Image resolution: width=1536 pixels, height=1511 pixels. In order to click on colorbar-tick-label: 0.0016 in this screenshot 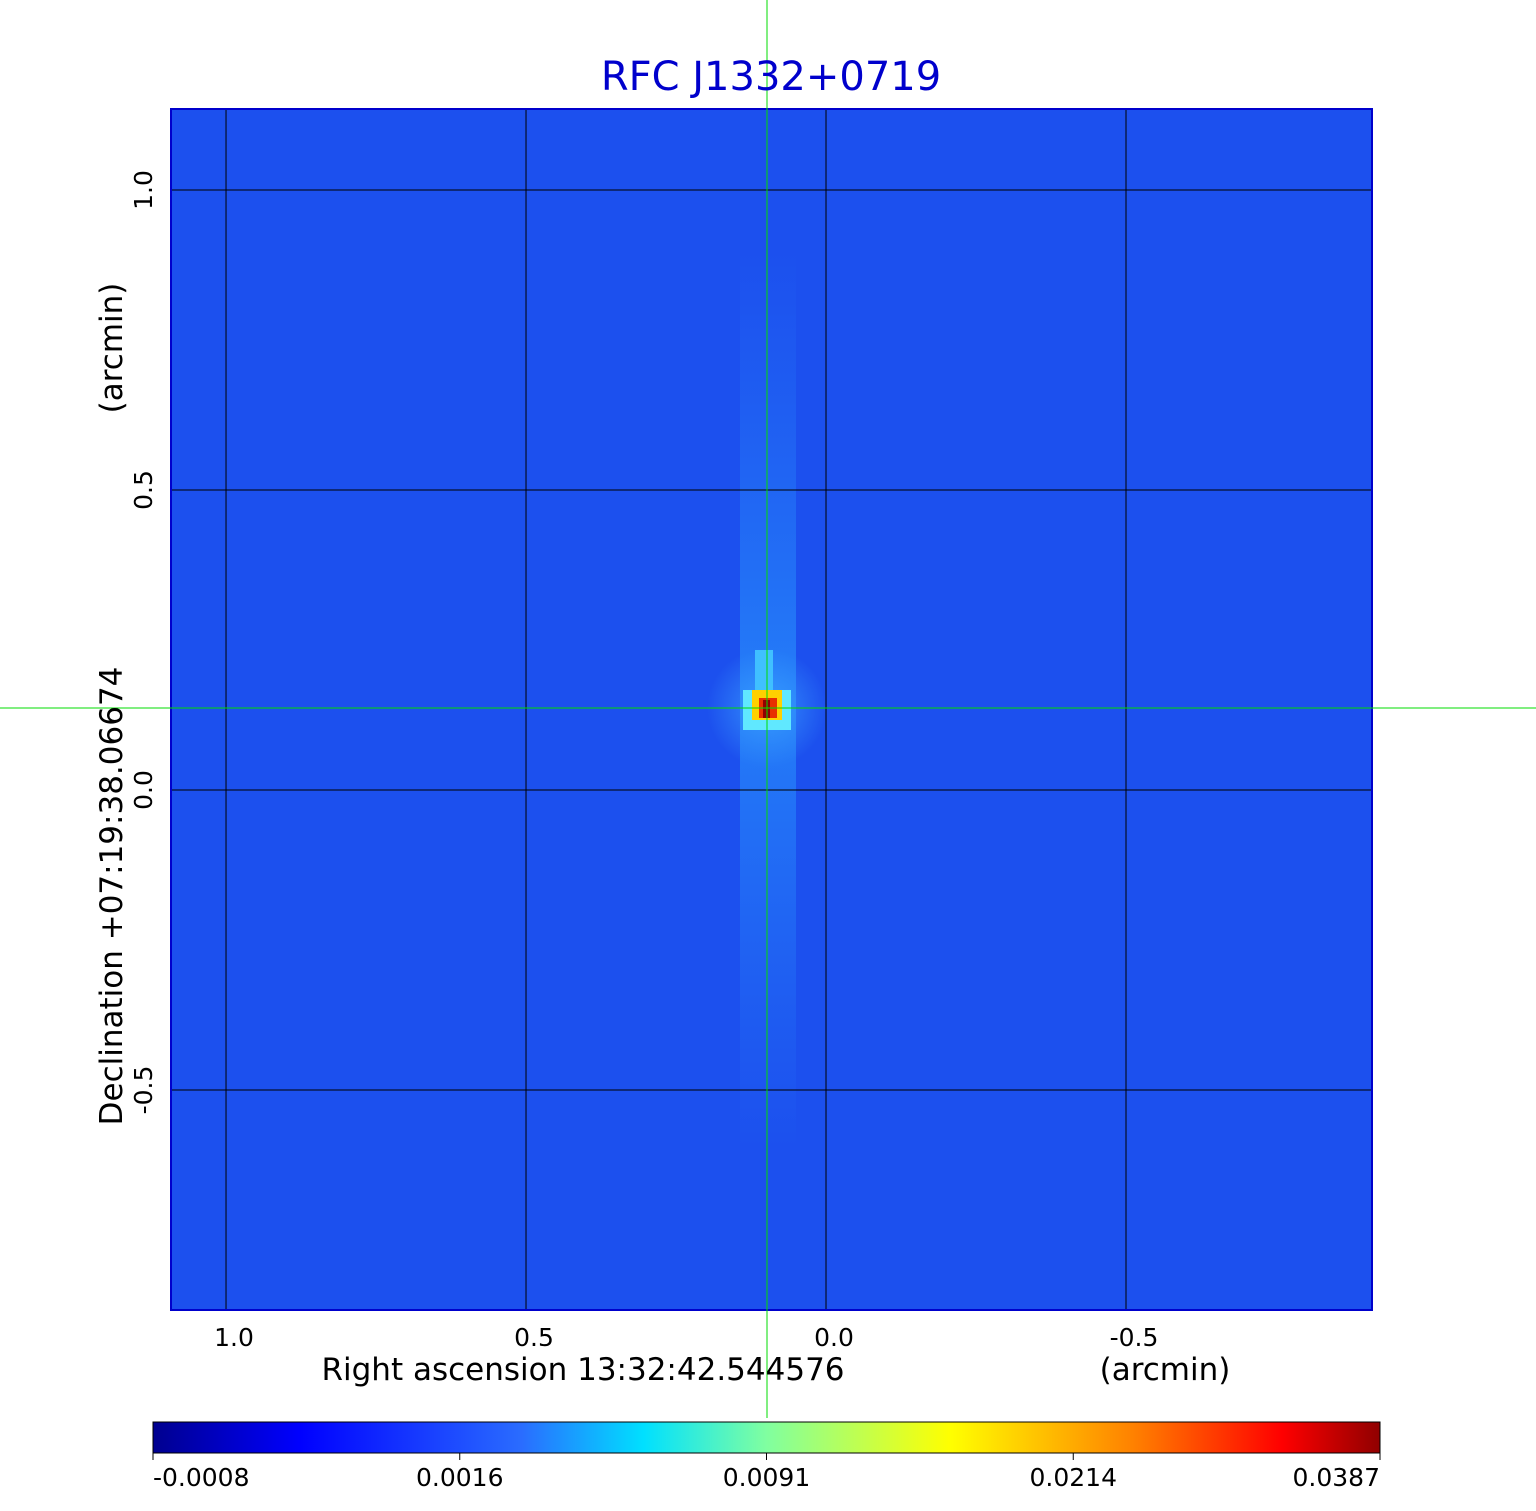, I will do `click(459, 1477)`.